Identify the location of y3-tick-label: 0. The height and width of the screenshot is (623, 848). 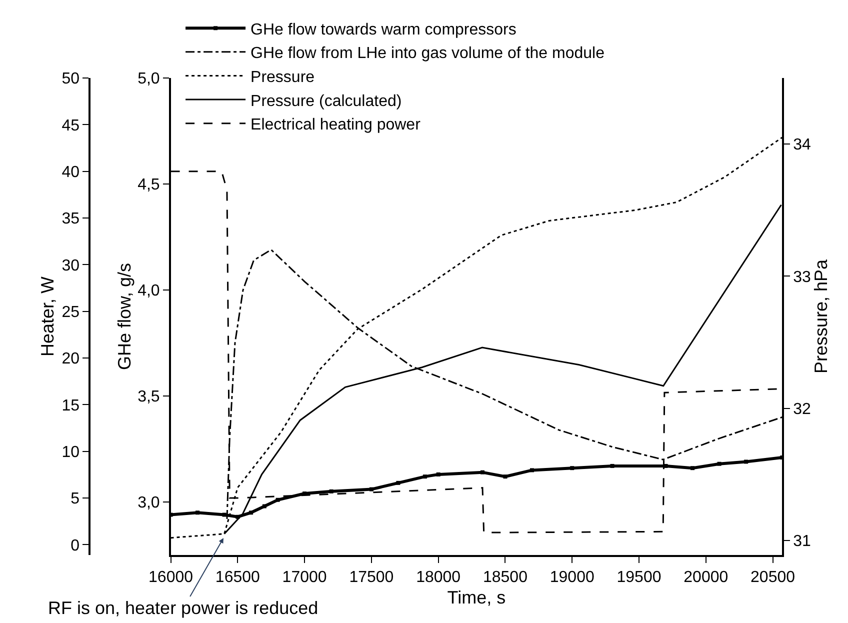
(75, 545).